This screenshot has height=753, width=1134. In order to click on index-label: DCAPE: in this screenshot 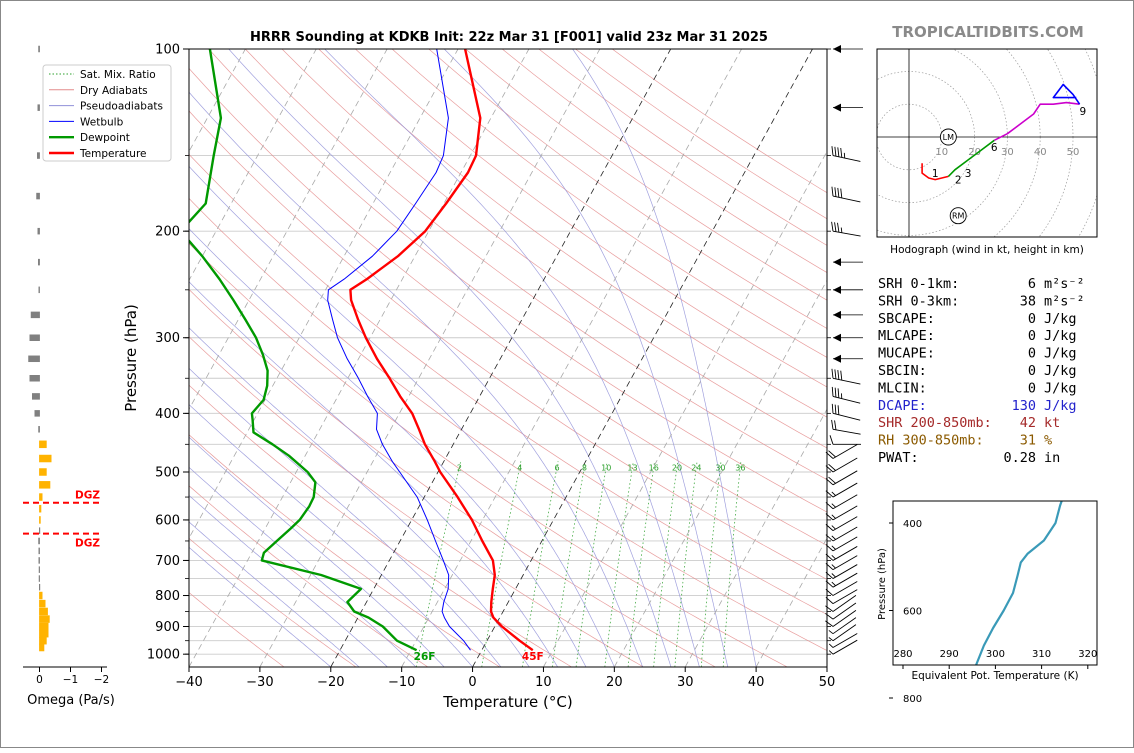, I will do `click(902, 406)`.